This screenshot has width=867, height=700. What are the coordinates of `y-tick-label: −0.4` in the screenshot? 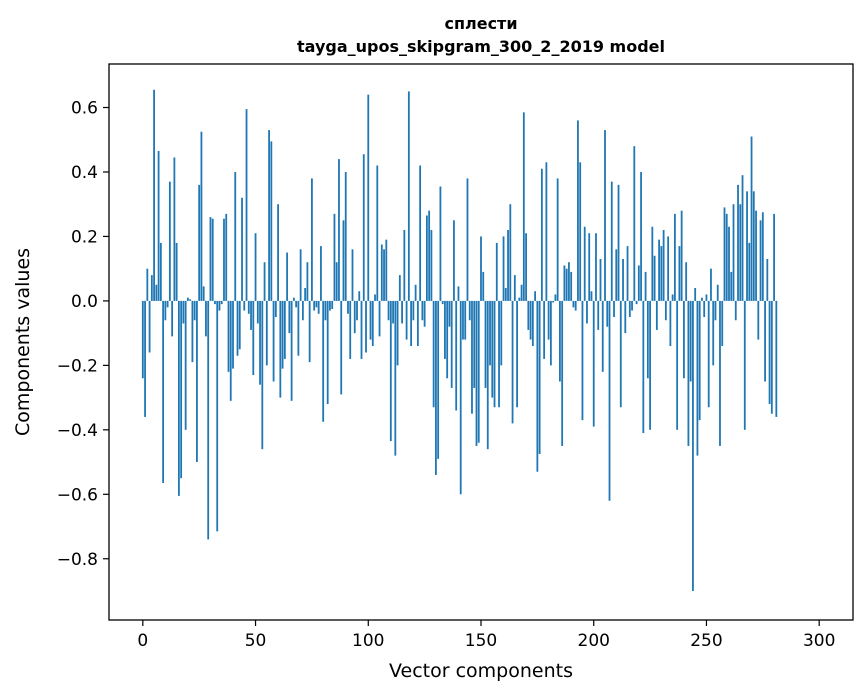 It's located at (77, 431).